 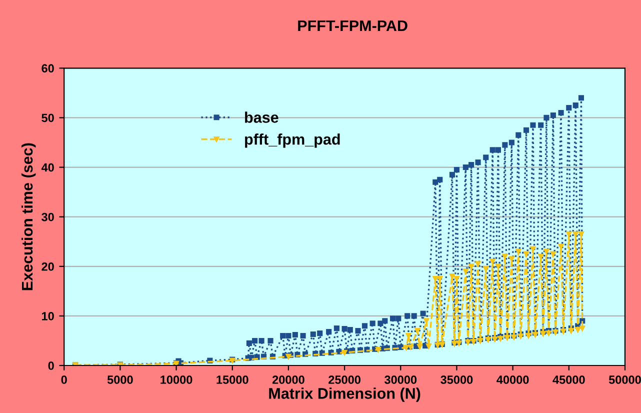 I want to click on y-tick-label: 40, so click(x=47, y=167).